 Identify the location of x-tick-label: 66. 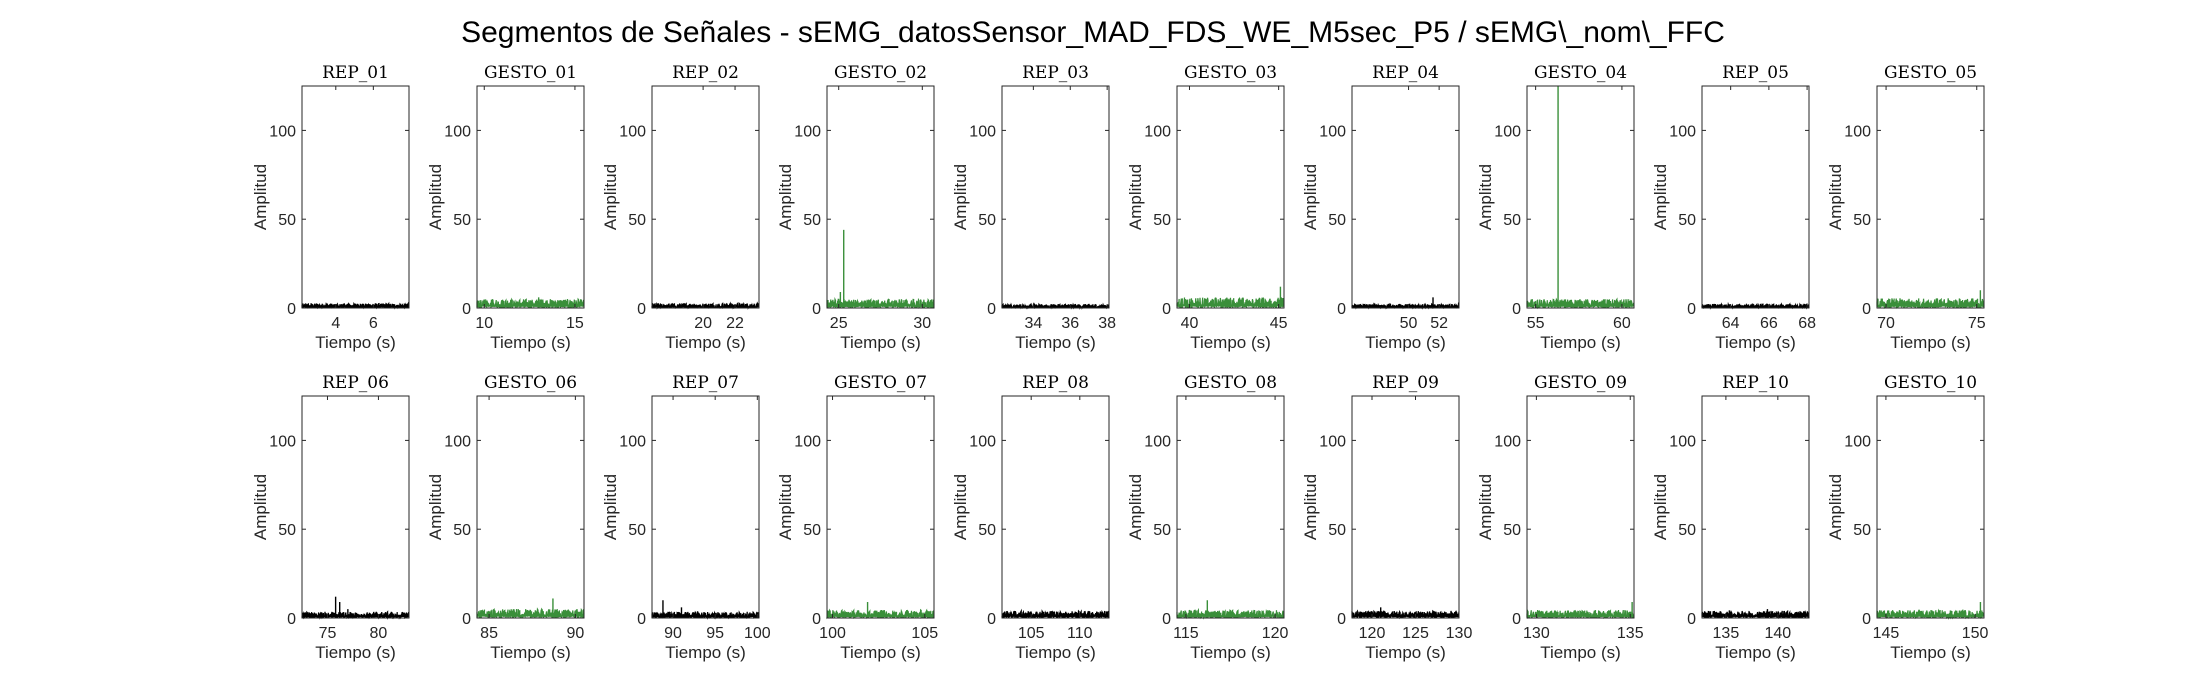
(1769, 323).